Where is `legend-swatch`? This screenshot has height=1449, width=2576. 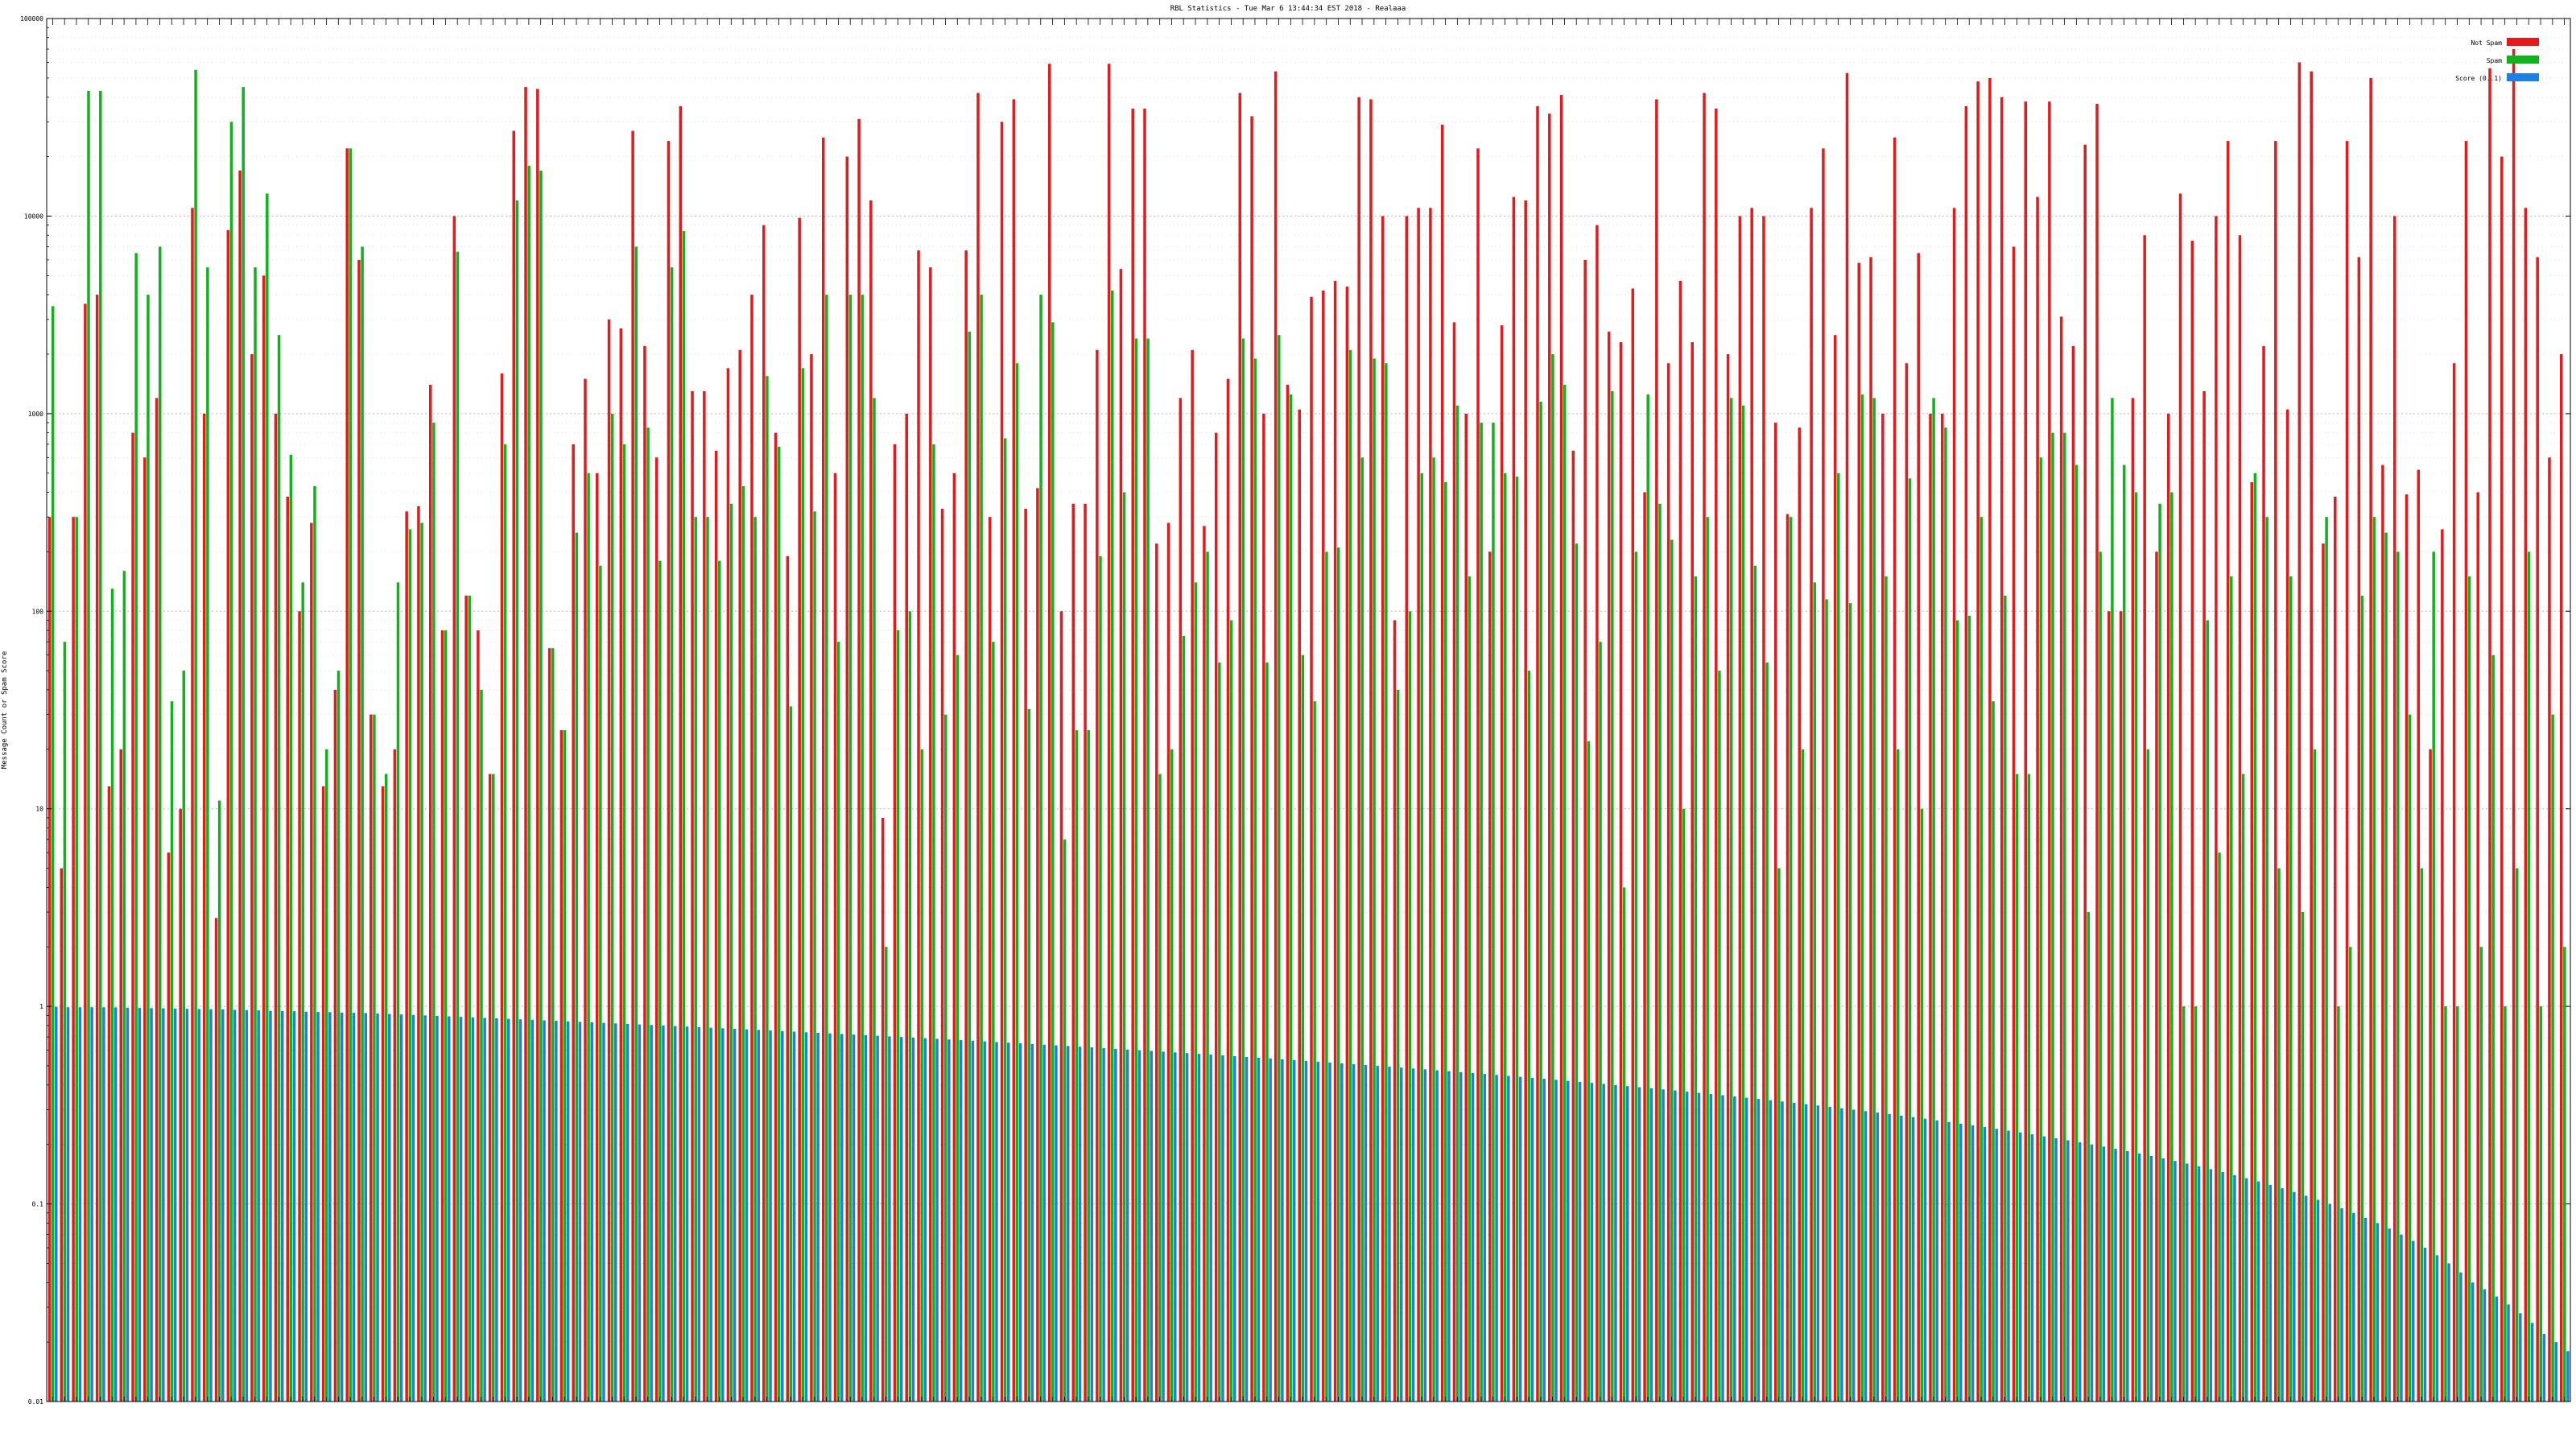 legend-swatch is located at coordinates (2523, 42).